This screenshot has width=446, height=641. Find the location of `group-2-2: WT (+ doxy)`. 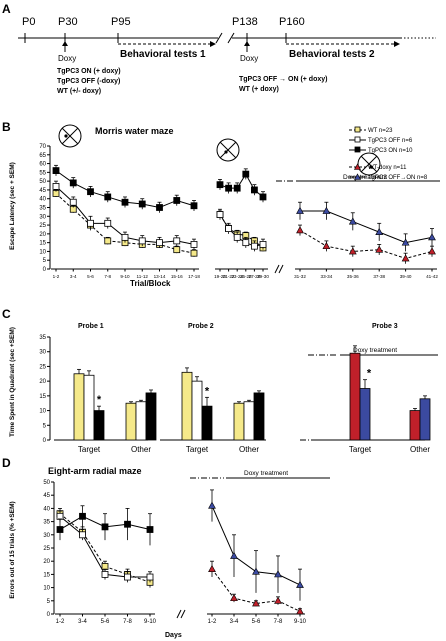

group-2-2: WT (+ doxy) is located at coordinates (259, 89).